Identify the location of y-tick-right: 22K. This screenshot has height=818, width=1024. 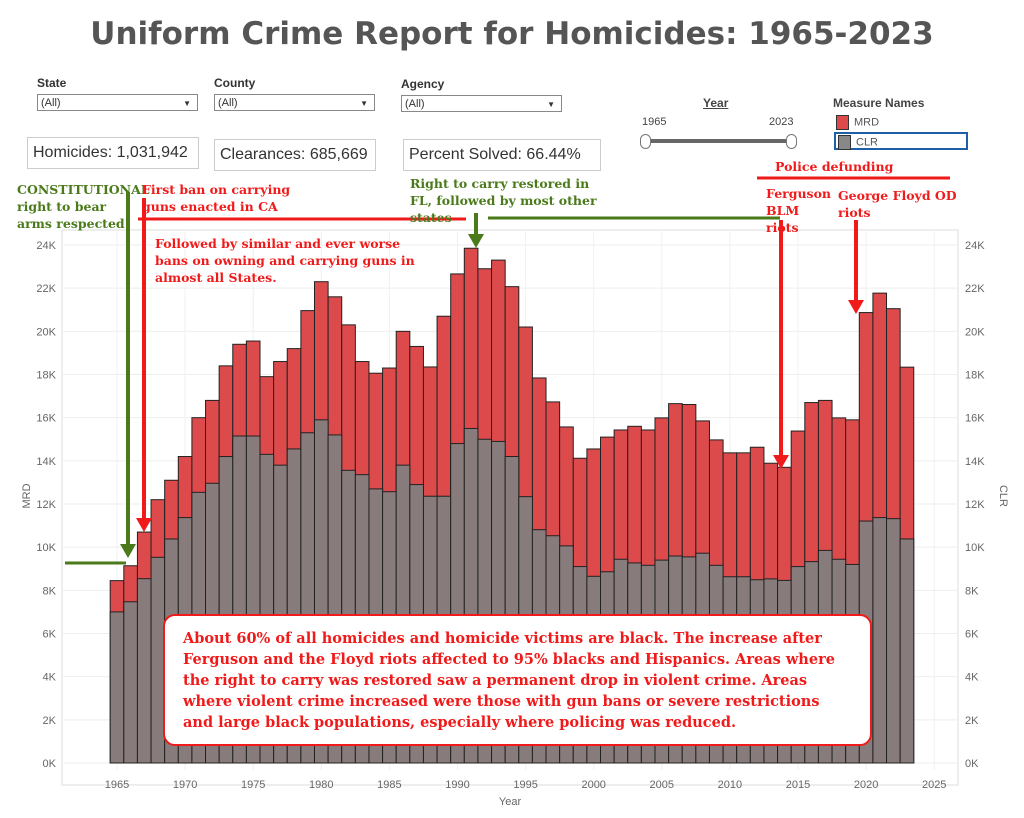
(975, 289).